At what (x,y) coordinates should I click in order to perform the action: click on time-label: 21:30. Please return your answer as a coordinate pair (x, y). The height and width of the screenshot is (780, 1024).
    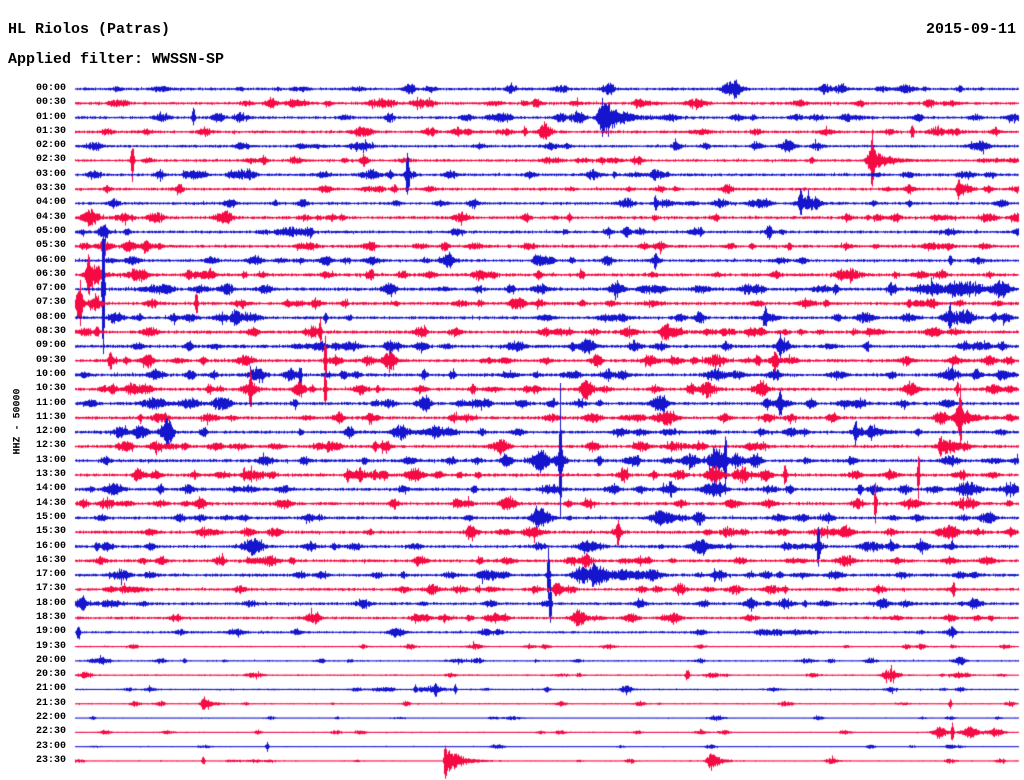
    Looking at the image, I should click on (50, 703).